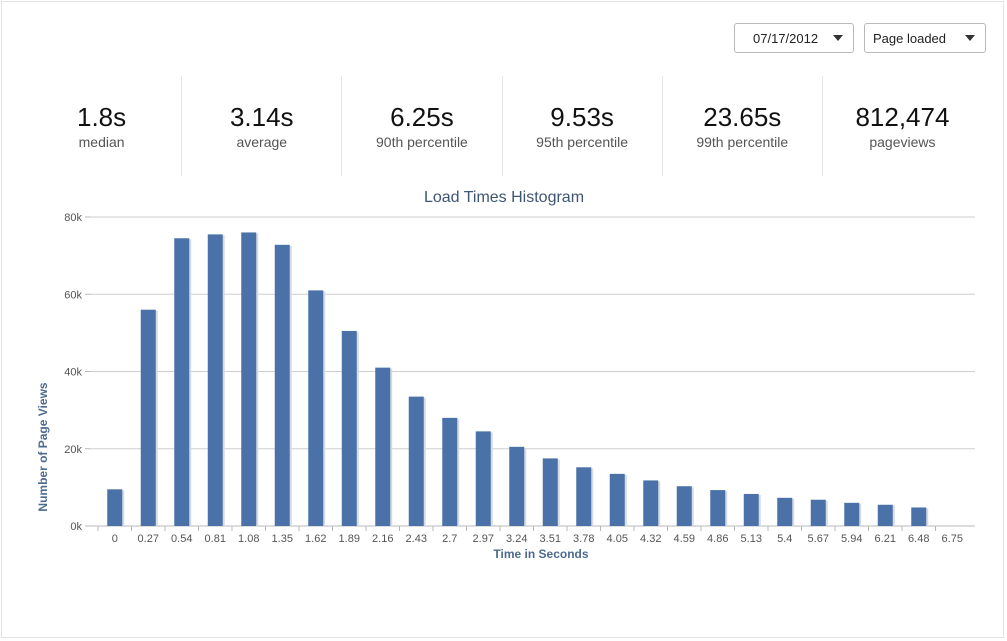 The image size is (1007, 641). Describe the element at coordinates (102, 117) in the screenshot. I see `stat-value: 1.8s` at that location.